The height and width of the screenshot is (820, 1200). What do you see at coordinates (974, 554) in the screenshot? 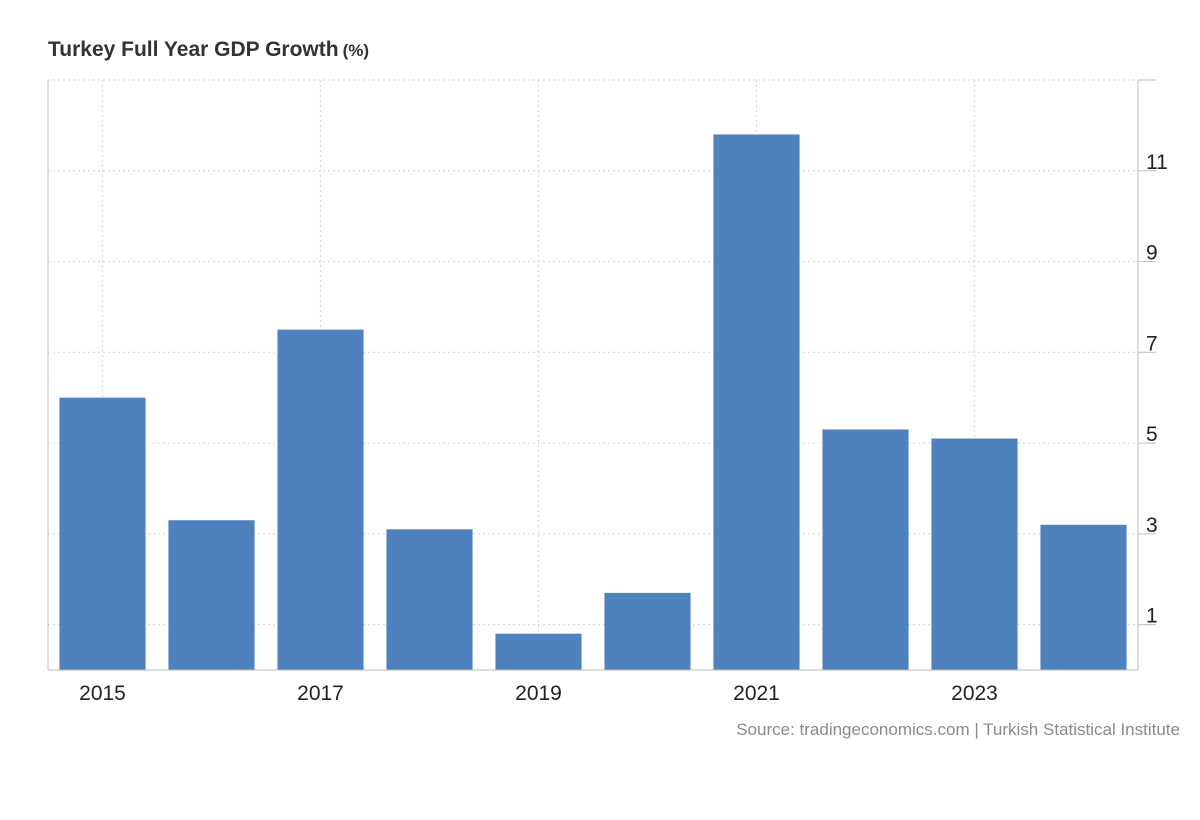
I see `bar-2023` at bounding box center [974, 554].